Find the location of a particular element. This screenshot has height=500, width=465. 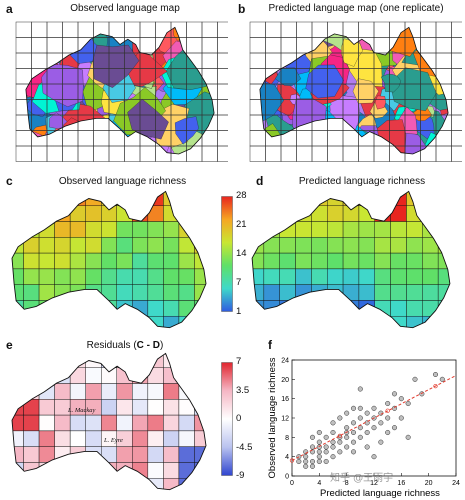

watermark-text: 知乎 @王雨宇 is located at coordinates (362, 478).